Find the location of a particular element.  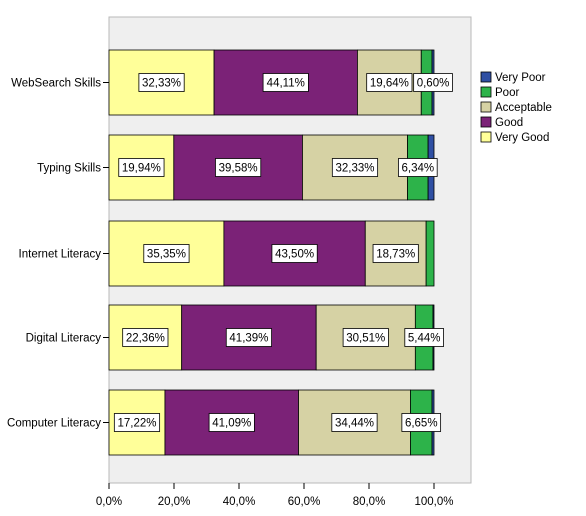

x-tick-label: 40,0% is located at coordinates (239, 502).